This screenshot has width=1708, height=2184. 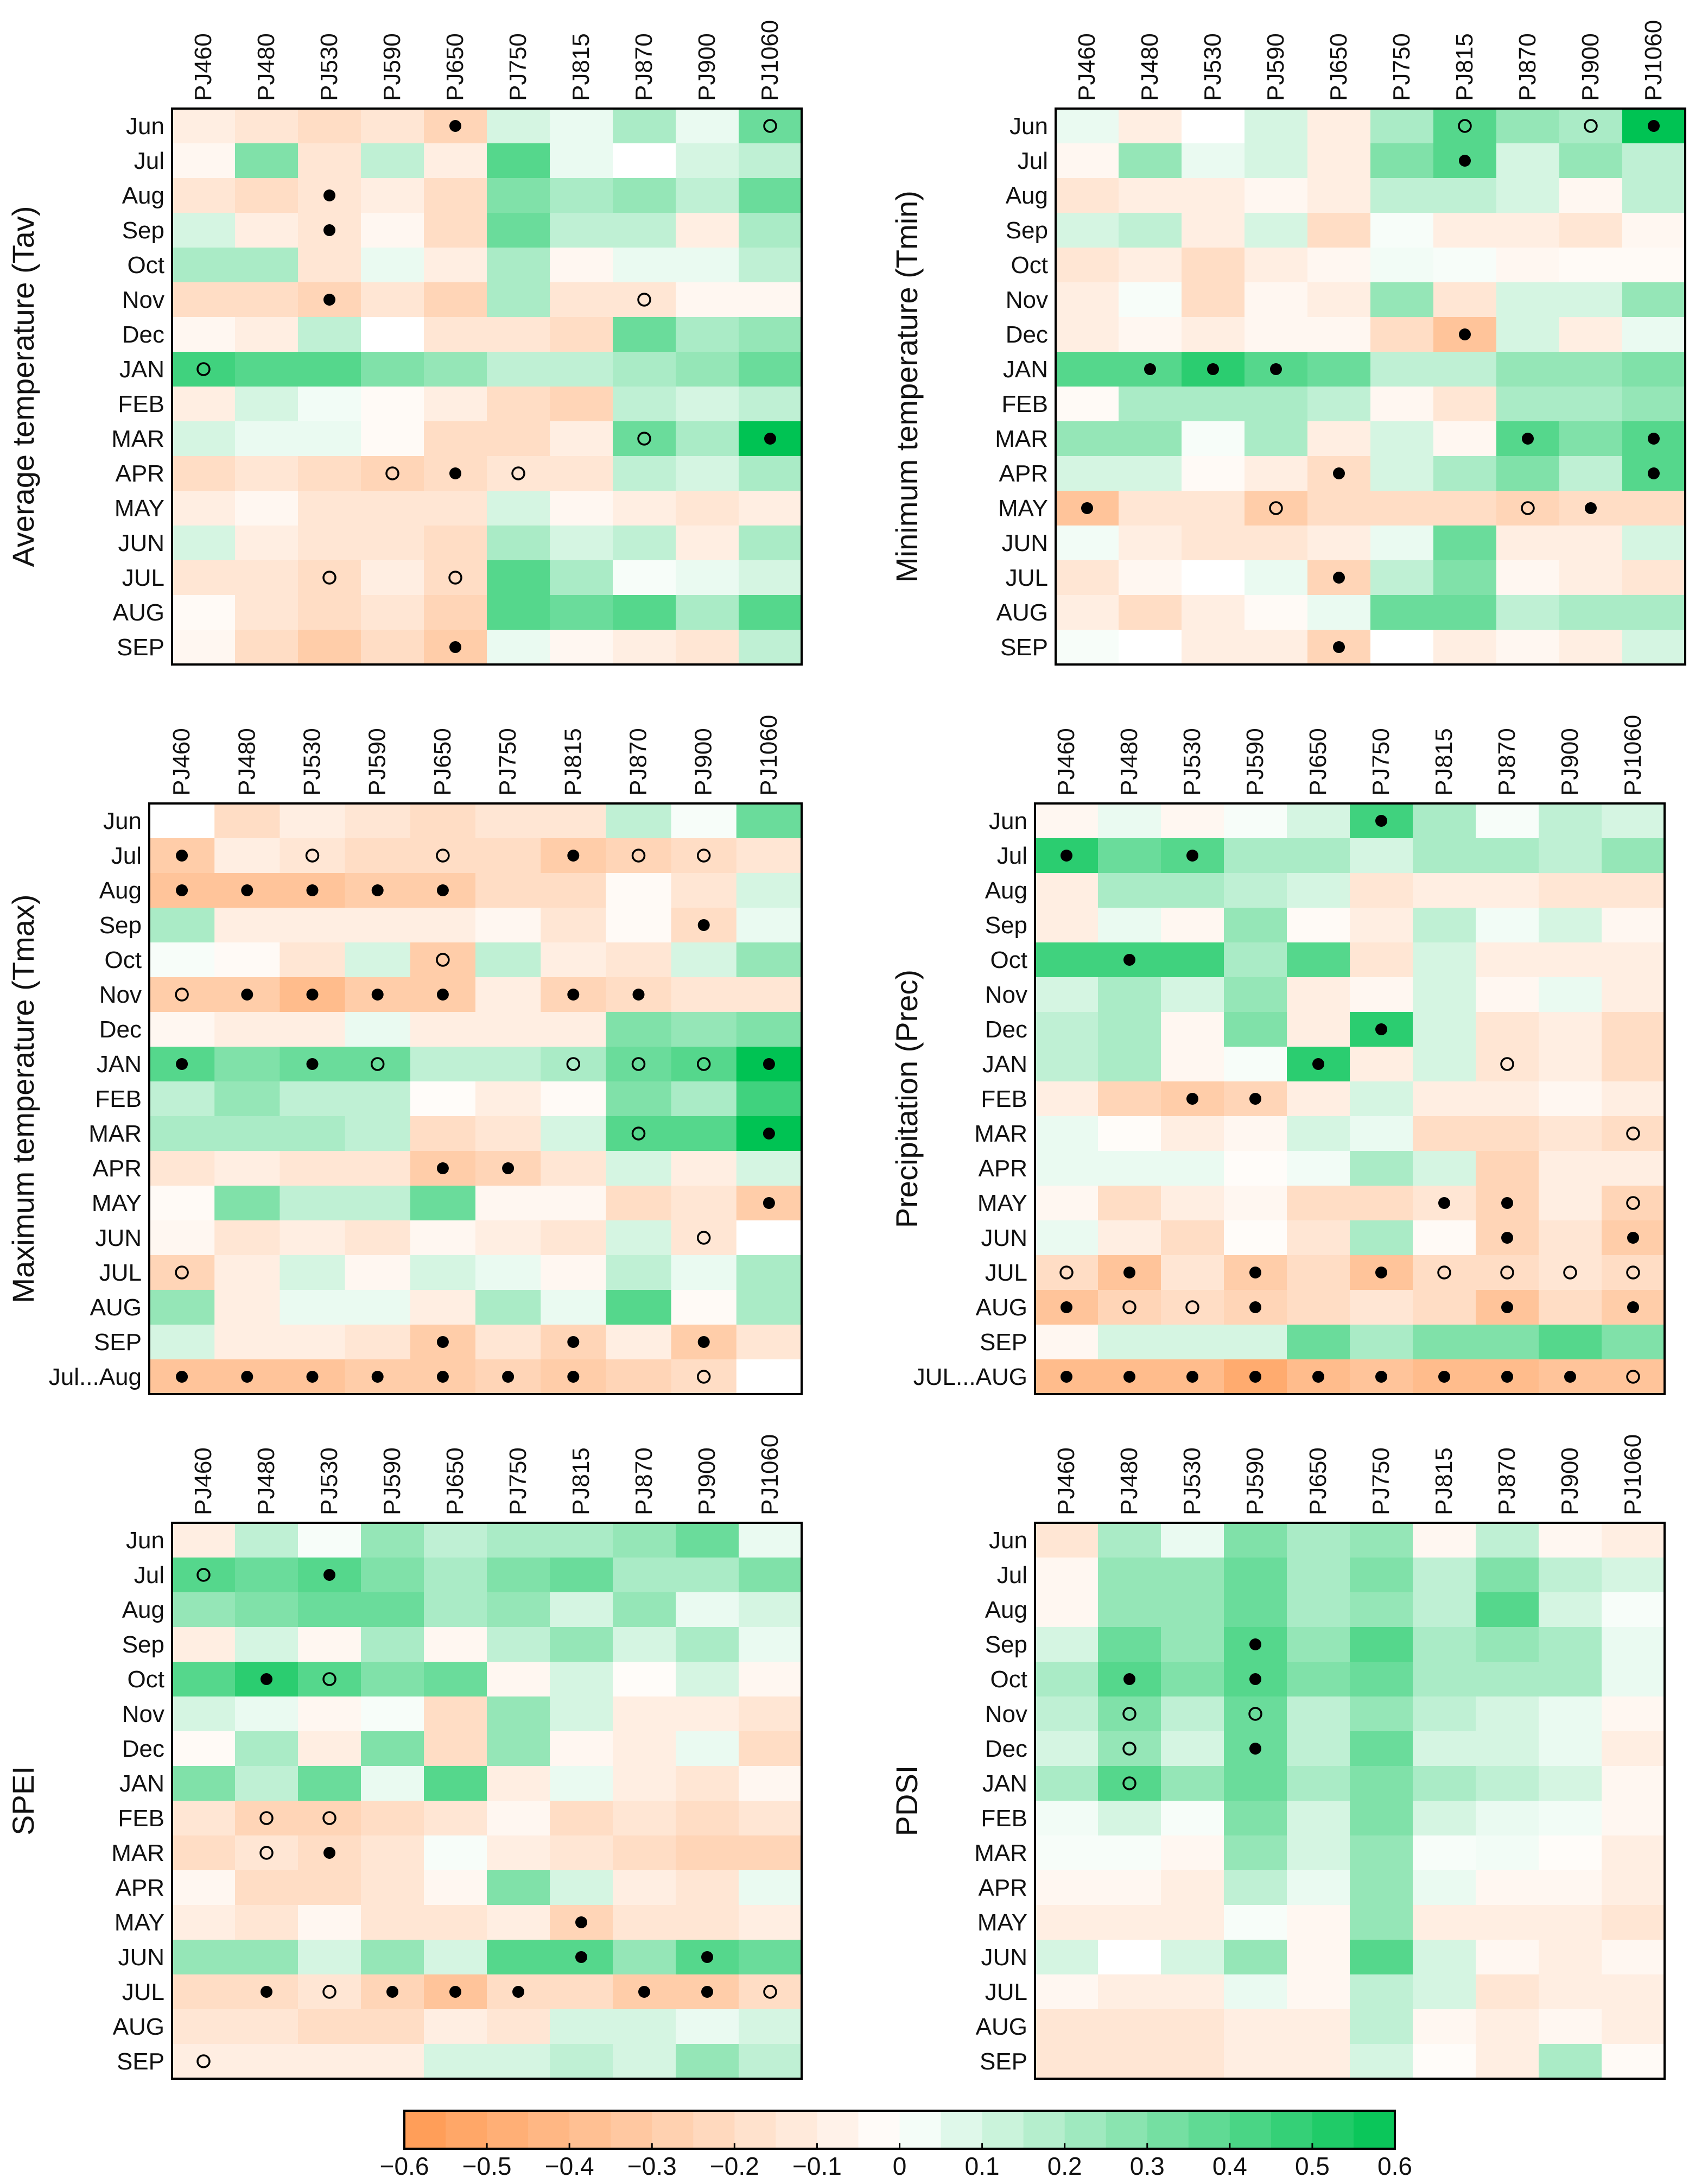 I want to click on colorbar-bin, so click(x=1085, y=2130).